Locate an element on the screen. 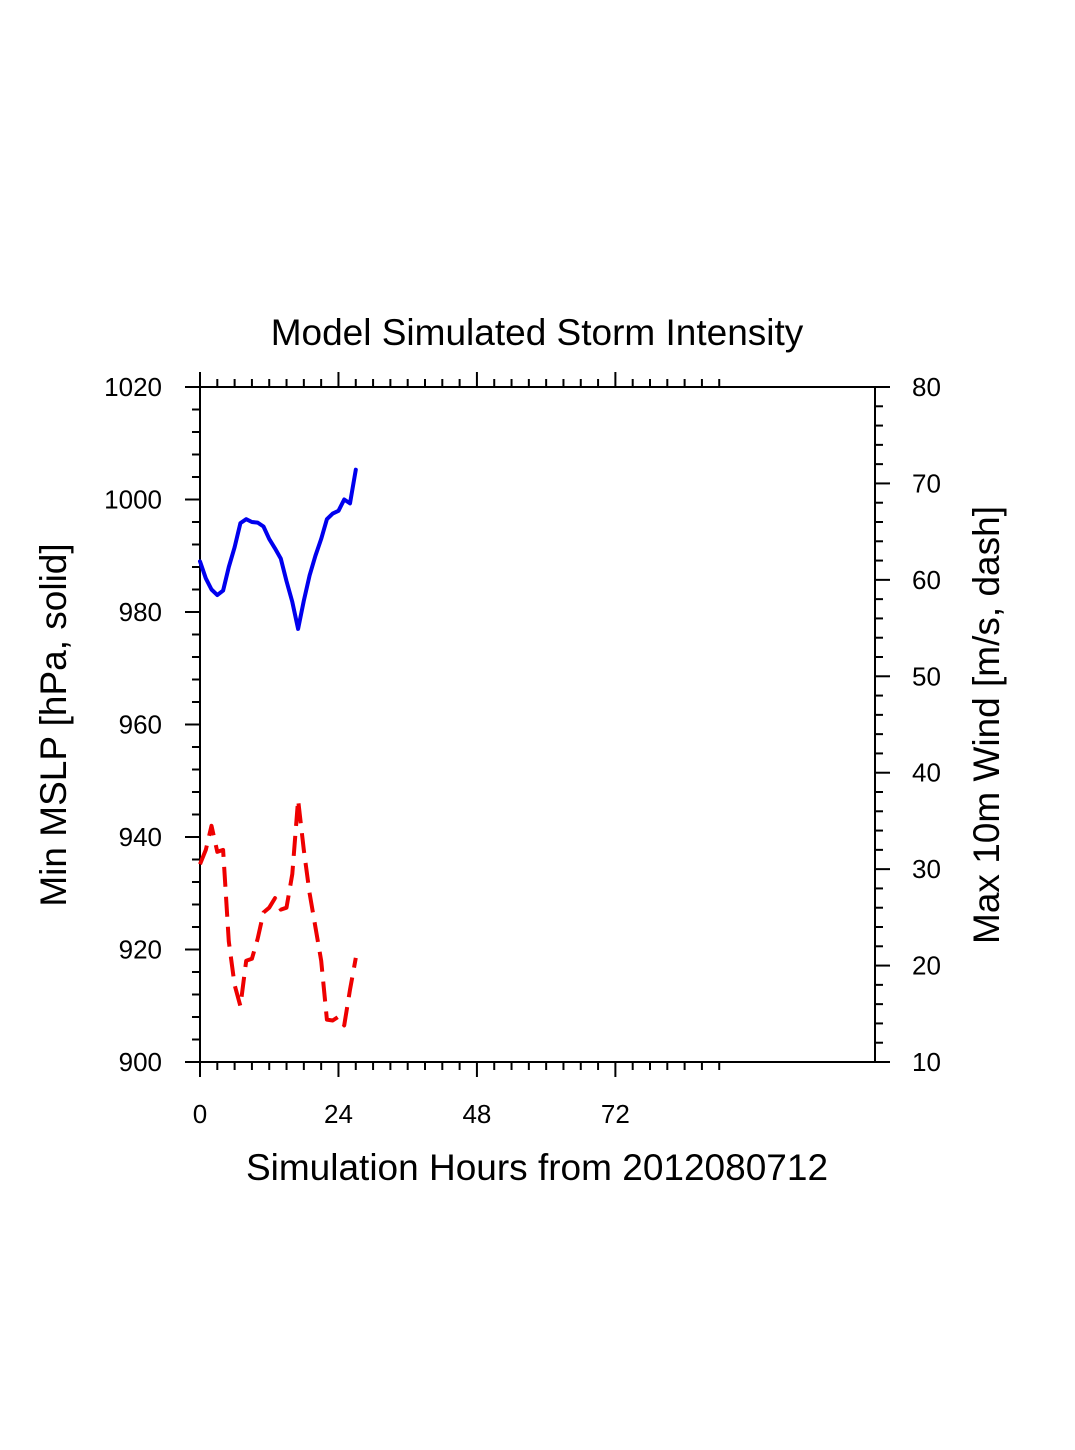 The width and height of the screenshot is (1075, 1450). y-right-tick-label: 70 is located at coordinates (926, 483).